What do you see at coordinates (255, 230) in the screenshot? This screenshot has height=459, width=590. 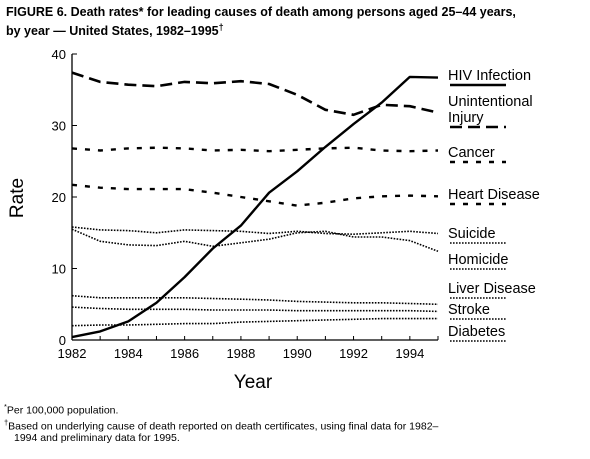 I see `series-line-suicide` at bounding box center [255, 230].